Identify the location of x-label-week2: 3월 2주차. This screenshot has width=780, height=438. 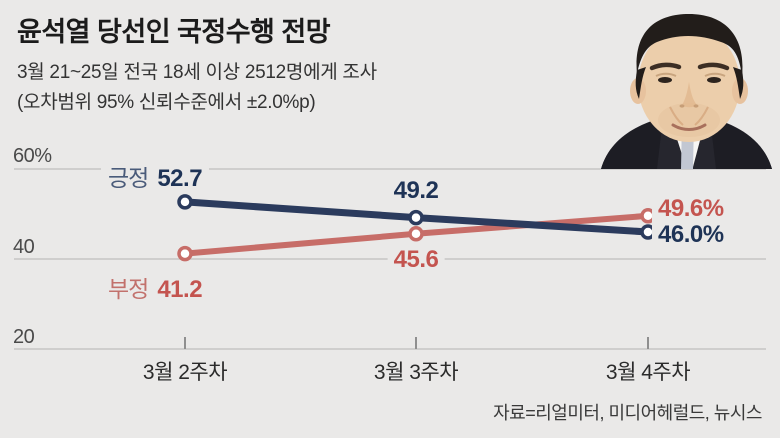
(185, 372).